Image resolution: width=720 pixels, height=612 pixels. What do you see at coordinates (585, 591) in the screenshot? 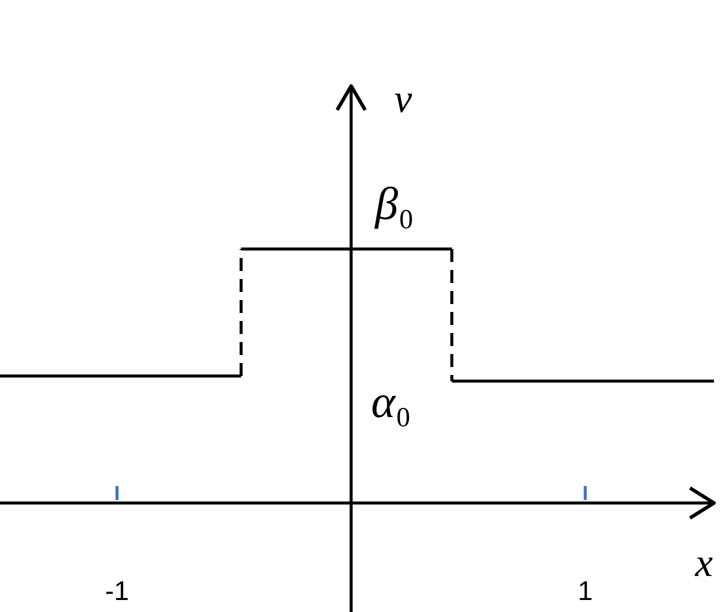
I see `x-tick-label: 1` at bounding box center [585, 591].